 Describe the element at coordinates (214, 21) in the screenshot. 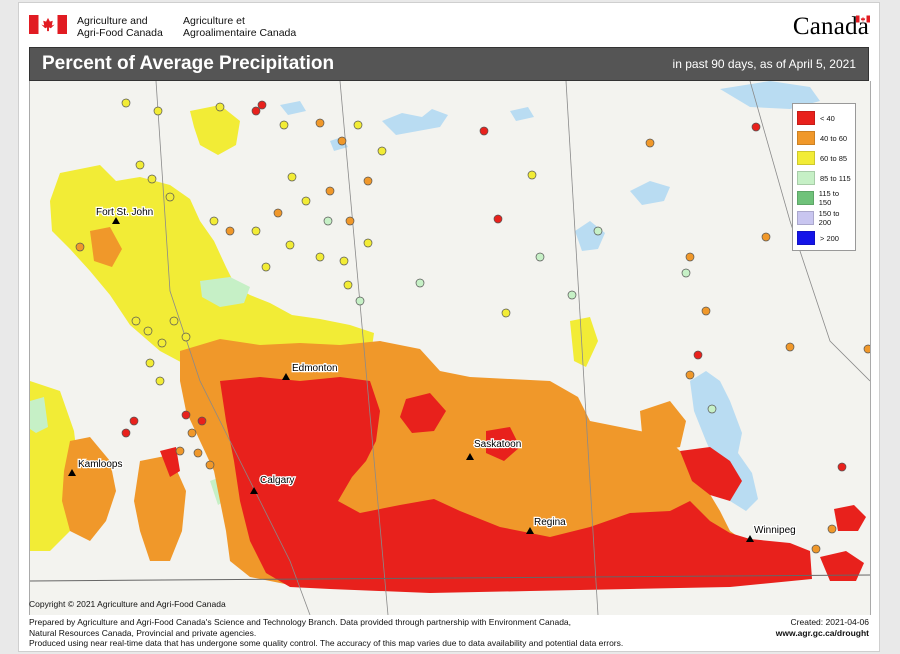

I see `department-fr-line-1: Agriculture et` at that location.